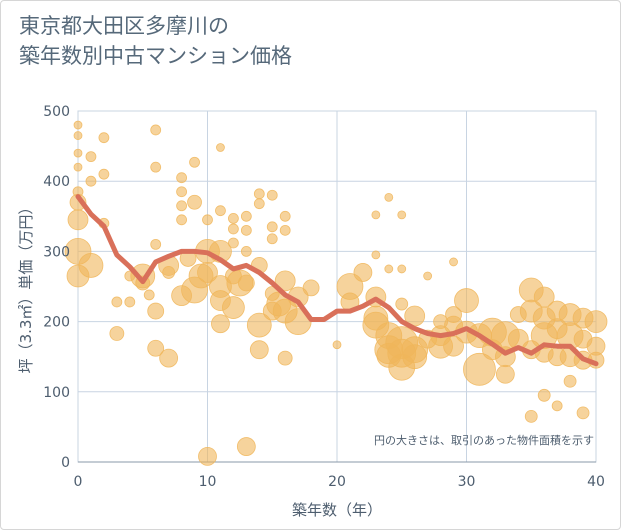 This screenshot has width=621, height=530. I want to click on x-tick-label: 20, so click(337, 482).